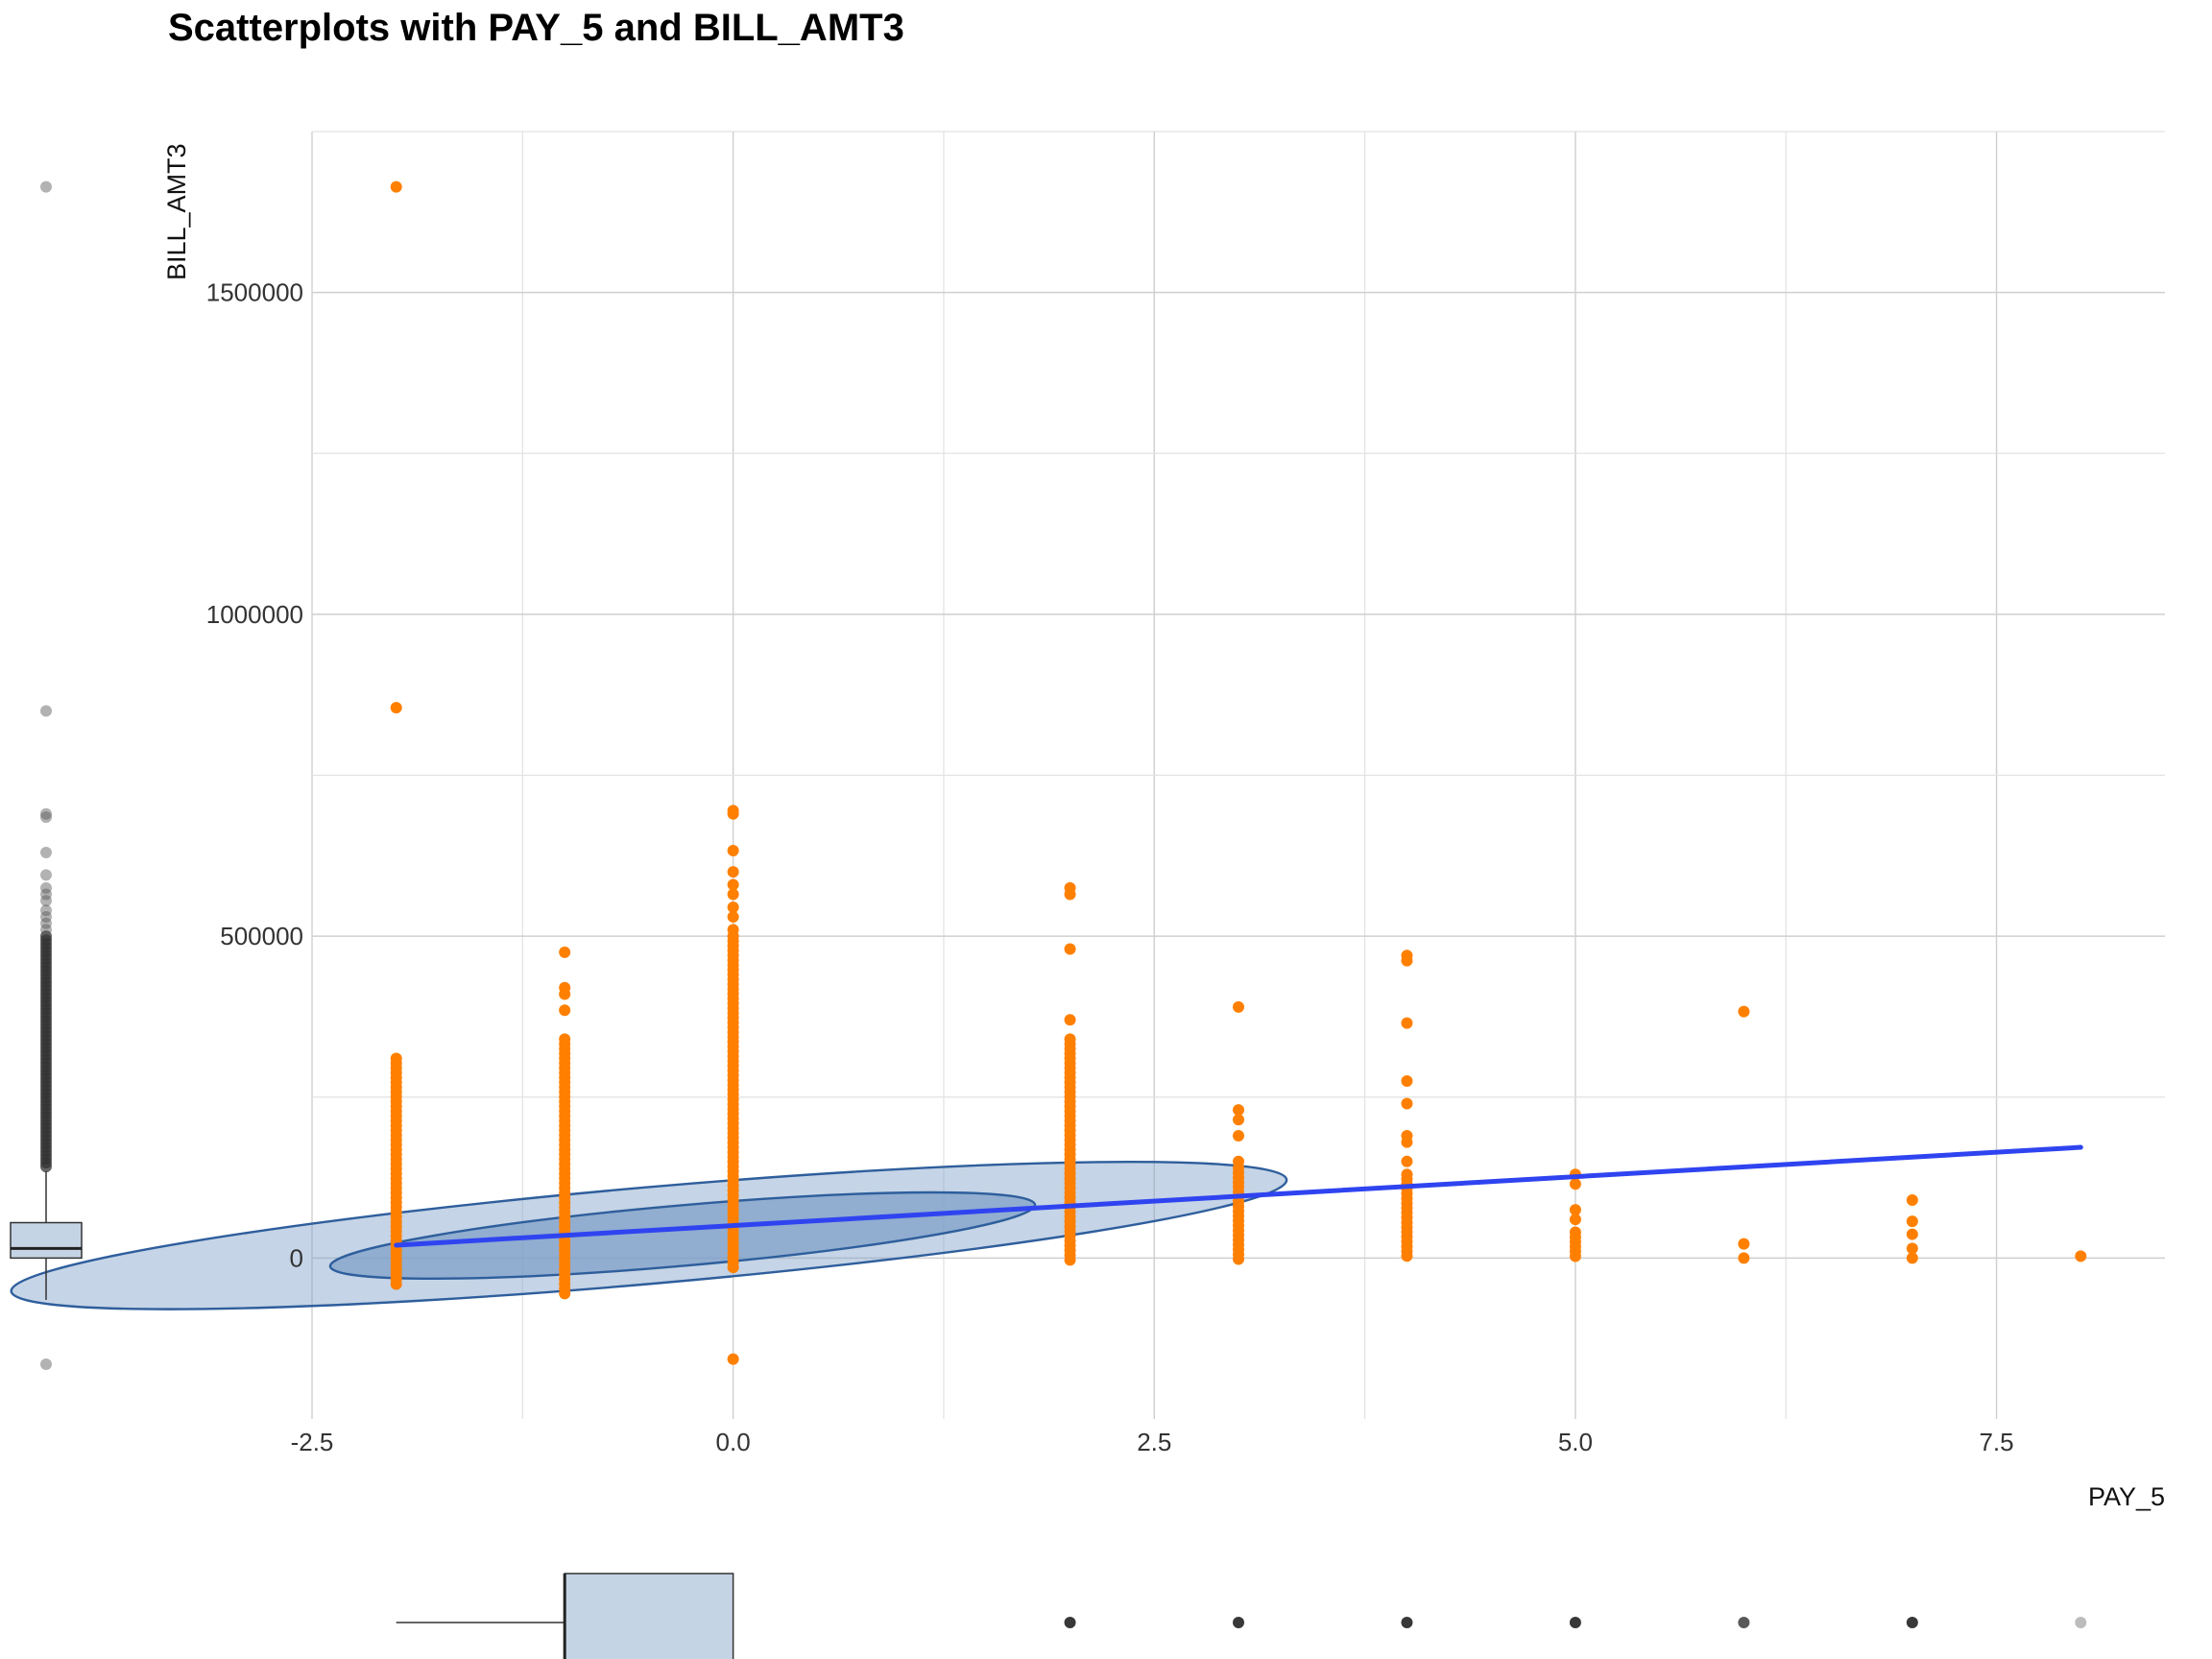 This screenshot has height=1659, width=2212. I want to click on fit-line-group, so click(1238, 1196).